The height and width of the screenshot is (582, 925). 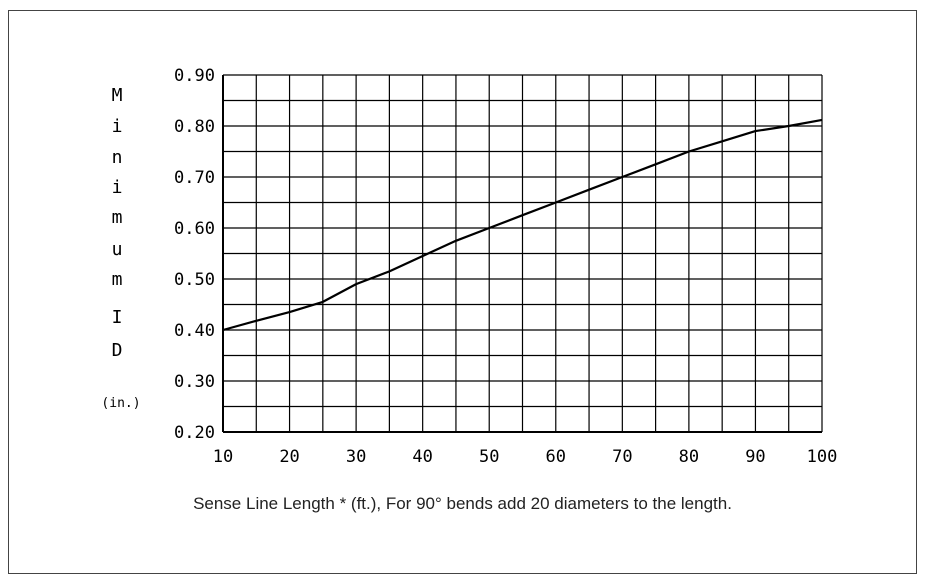 I want to click on x-tick-label: 40, so click(x=422, y=457).